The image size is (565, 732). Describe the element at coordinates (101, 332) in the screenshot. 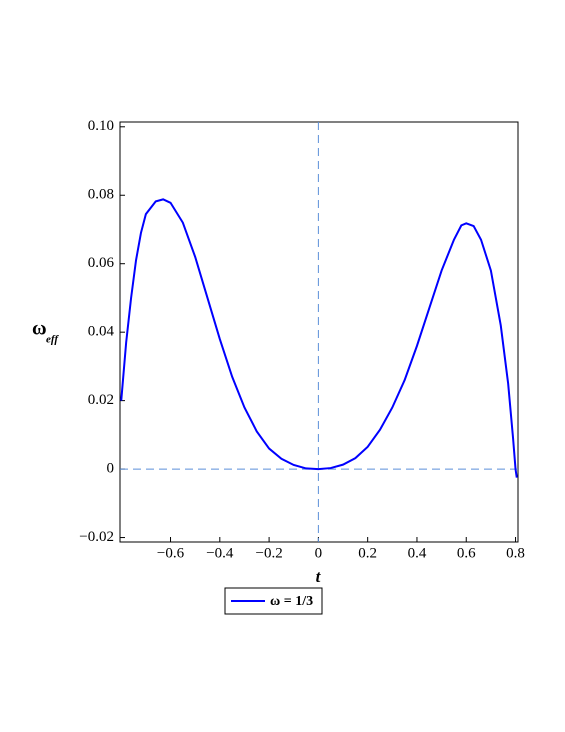

I see `y-tick-label: 0.04` at that location.